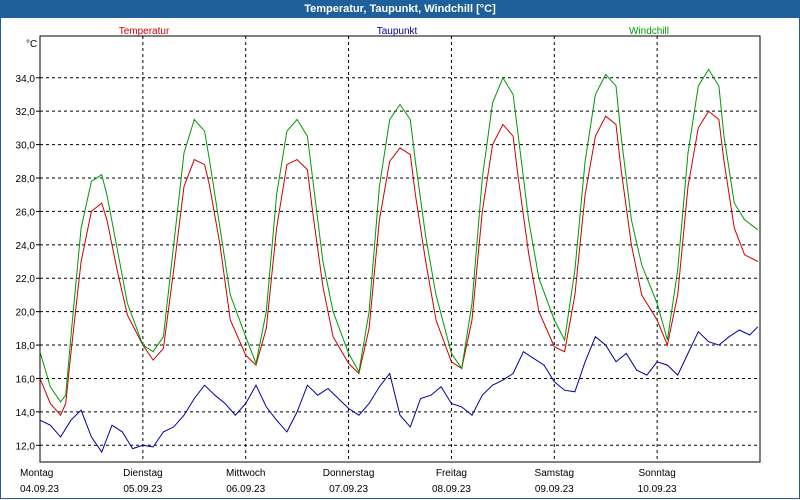 This screenshot has width=800, height=500. What do you see at coordinates (554, 473) in the screenshot?
I see `x-tick-weekday: Samstag` at bounding box center [554, 473].